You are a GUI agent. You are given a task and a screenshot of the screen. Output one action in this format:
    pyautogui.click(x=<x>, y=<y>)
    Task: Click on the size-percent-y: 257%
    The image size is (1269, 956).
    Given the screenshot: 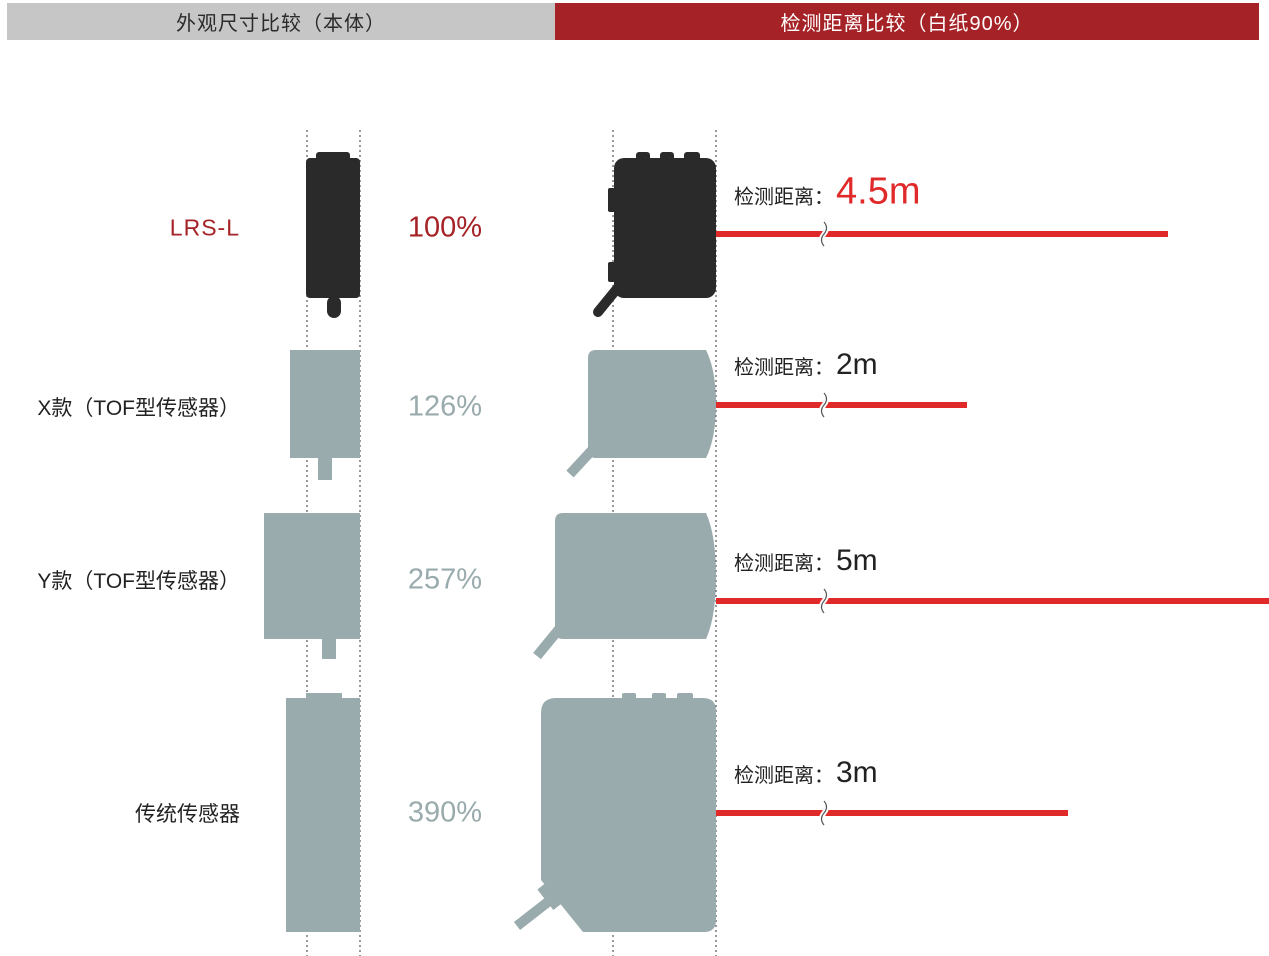 What is the action you would take?
    pyautogui.click(x=445, y=579)
    